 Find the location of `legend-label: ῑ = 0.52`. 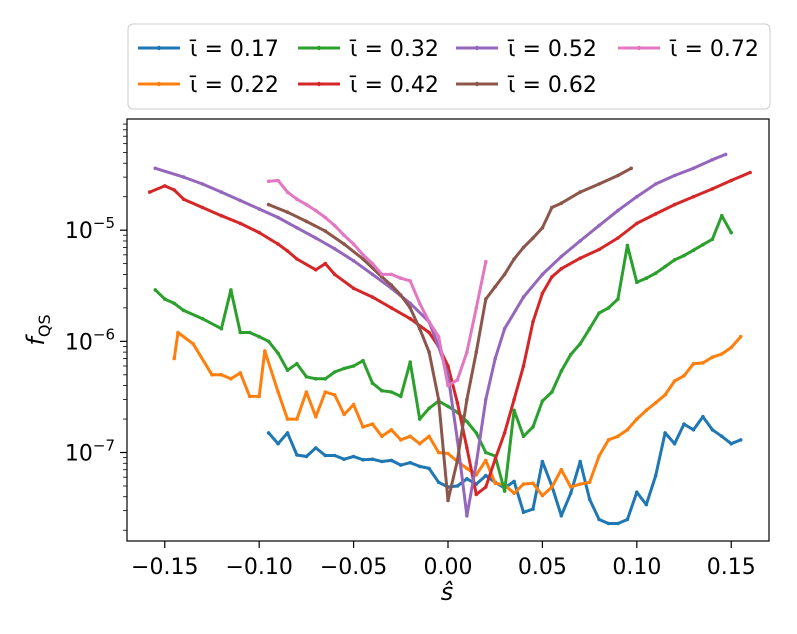

legend-label: ῑ = 0.52 is located at coordinates (552, 49).